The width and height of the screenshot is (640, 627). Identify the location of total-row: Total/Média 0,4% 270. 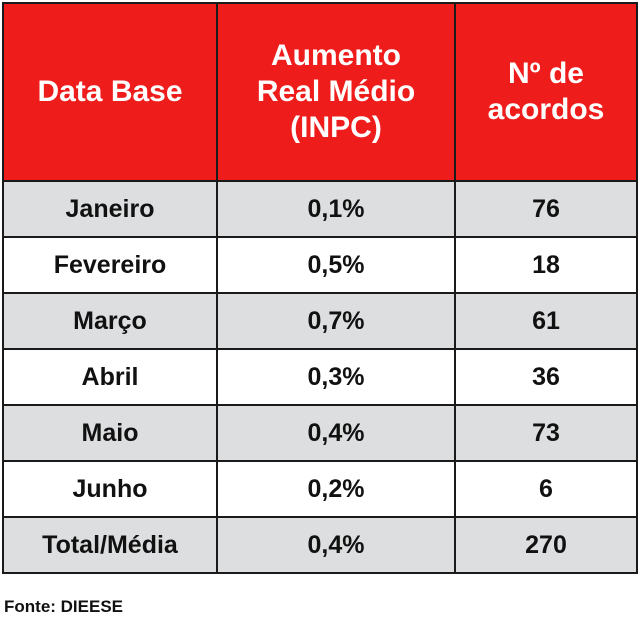
(320, 545).